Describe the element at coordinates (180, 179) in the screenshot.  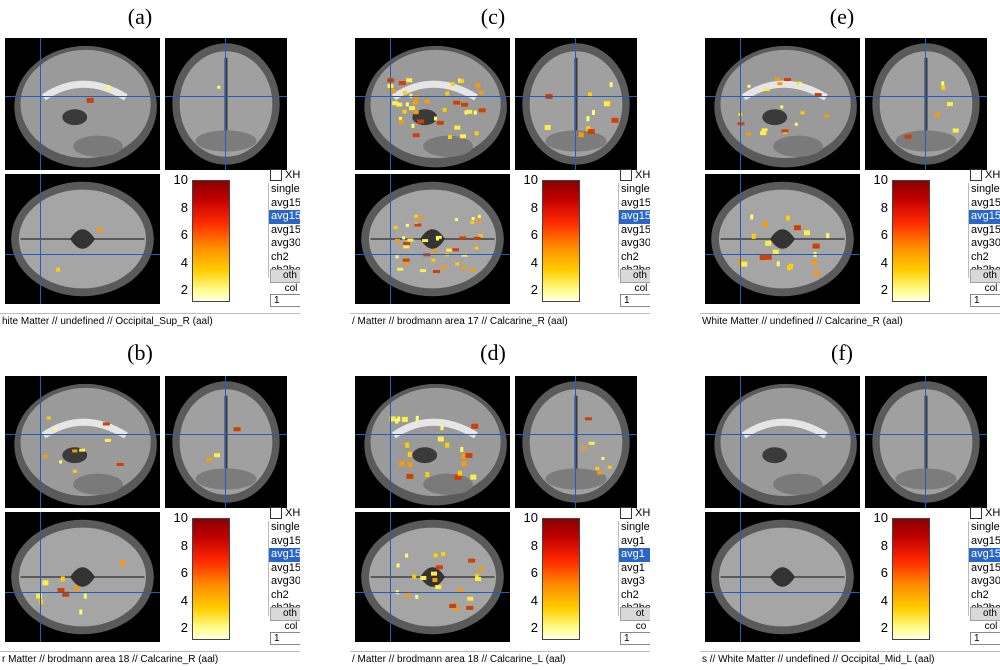
I see `colorbar-tick: 10` at that location.